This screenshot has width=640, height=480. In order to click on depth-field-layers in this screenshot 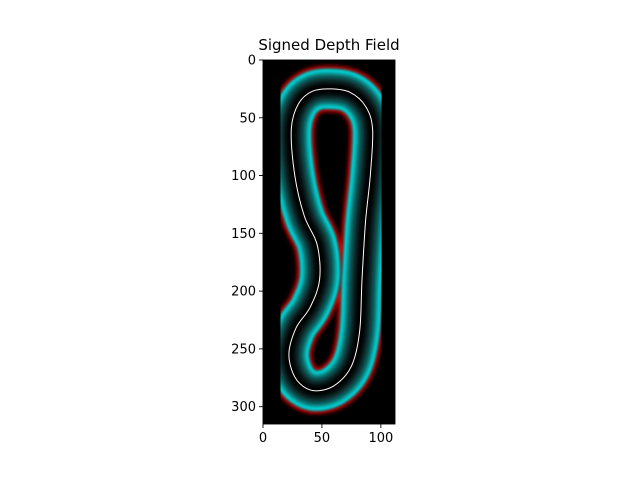, I will do `click(330, 240)`.